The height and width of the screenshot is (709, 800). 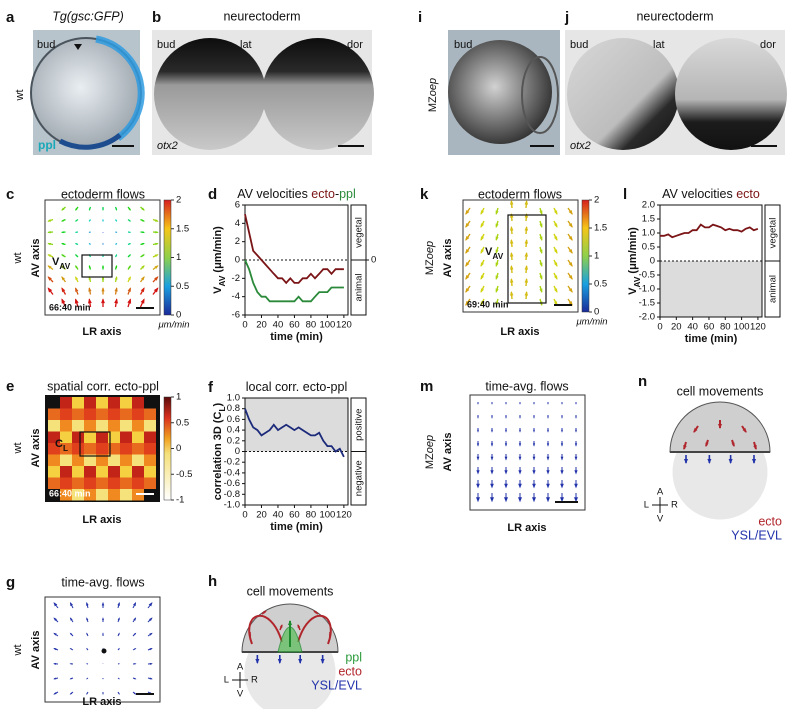 What do you see at coordinates (237, 451) in the screenshot?
I see `y-tick-label: 0` at bounding box center [237, 451].